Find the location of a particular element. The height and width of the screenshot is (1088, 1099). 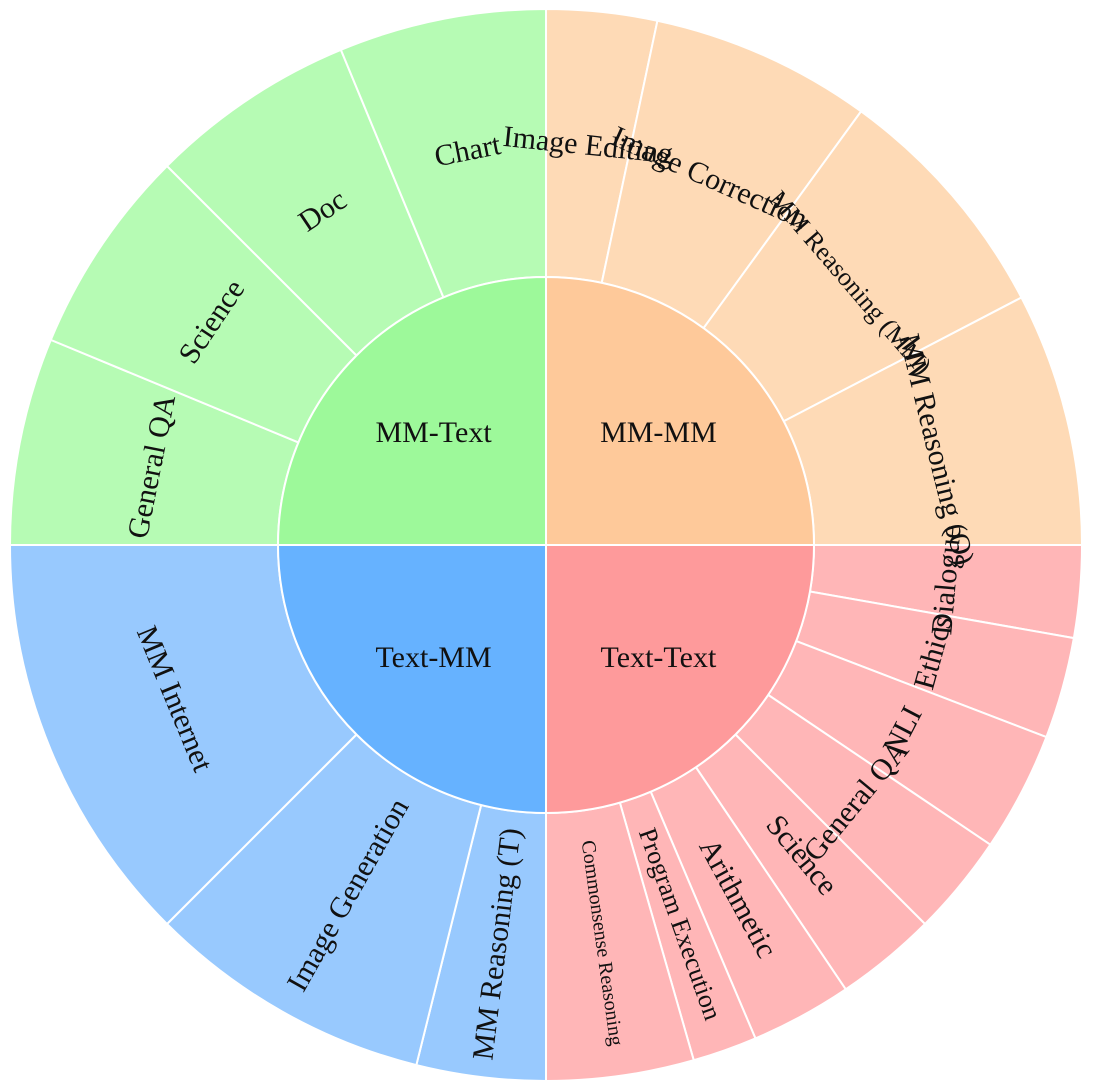

label-text-mm: Text-MM is located at coordinates (433, 657).